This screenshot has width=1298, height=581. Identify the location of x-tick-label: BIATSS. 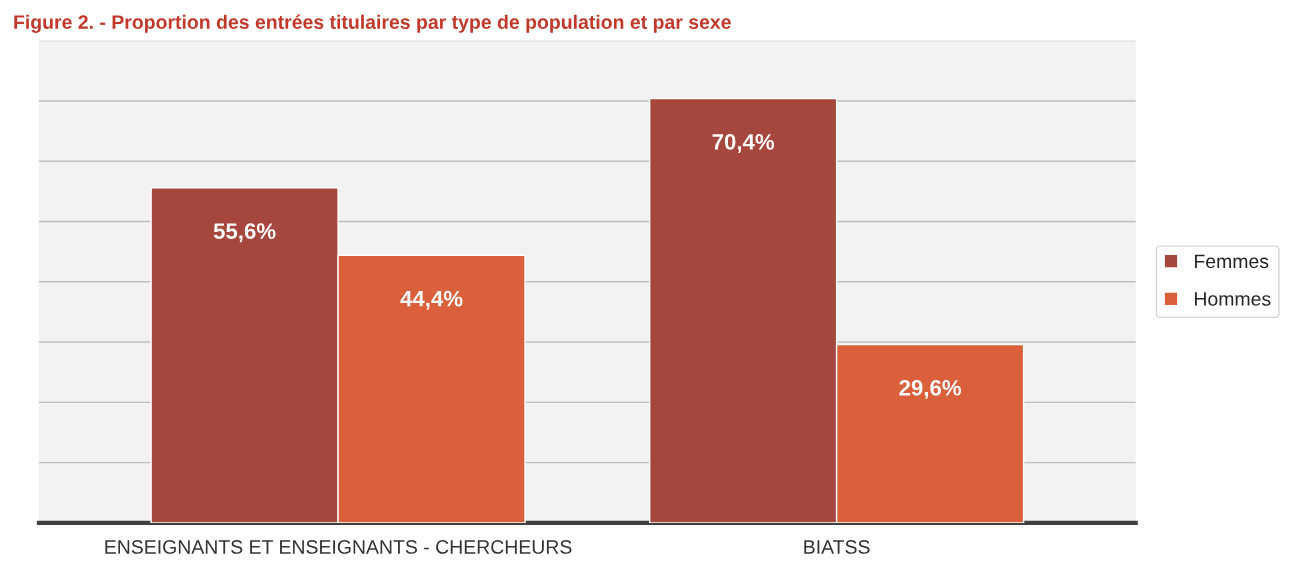
(837, 547).